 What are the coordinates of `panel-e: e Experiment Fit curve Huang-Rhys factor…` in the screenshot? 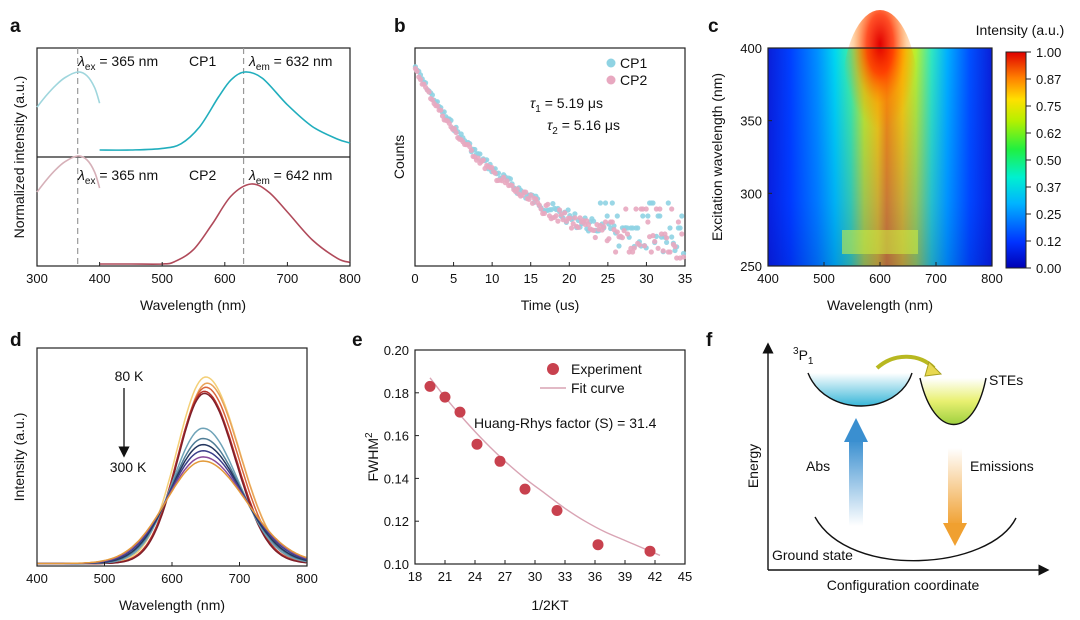 It's located at (522, 471).